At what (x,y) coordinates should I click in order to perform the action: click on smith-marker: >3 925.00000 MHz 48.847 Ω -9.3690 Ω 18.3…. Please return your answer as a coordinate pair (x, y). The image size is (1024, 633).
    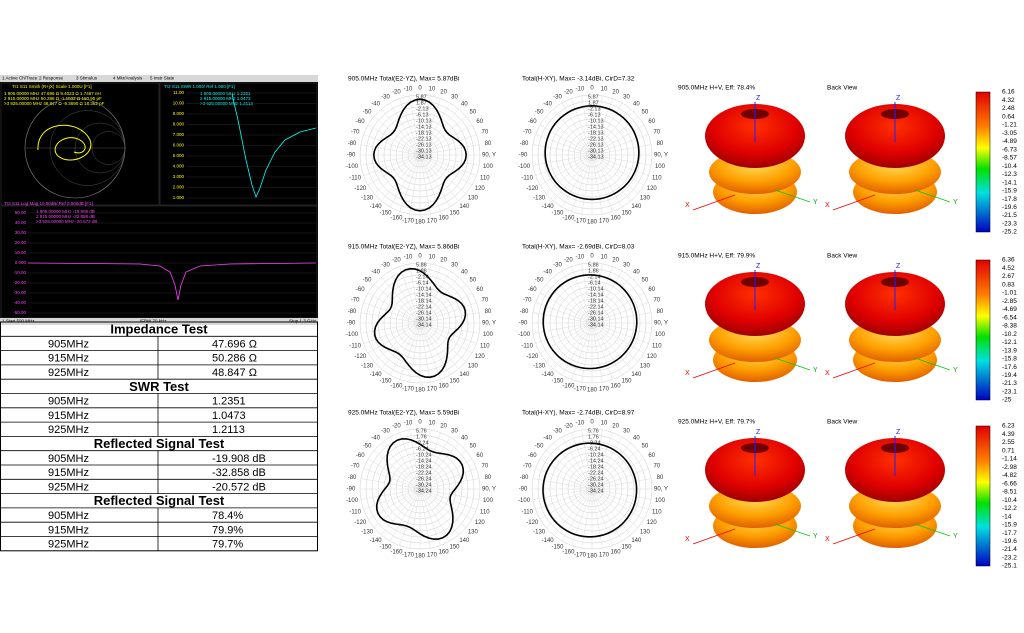
    Looking at the image, I should click on (54, 103).